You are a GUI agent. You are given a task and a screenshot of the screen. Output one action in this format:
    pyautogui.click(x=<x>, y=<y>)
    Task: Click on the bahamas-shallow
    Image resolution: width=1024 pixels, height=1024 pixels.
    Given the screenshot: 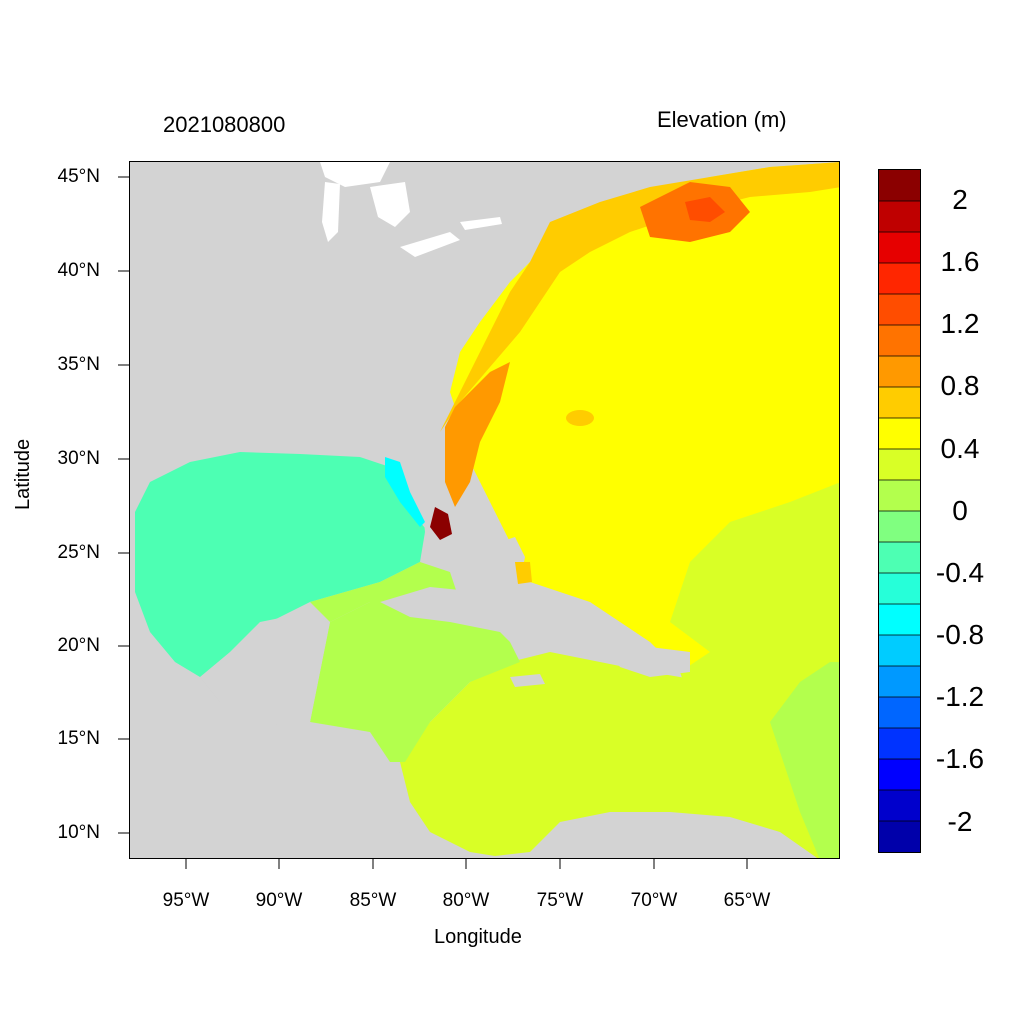 What is the action you would take?
    pyautogui.click(x=523, y=573)
    